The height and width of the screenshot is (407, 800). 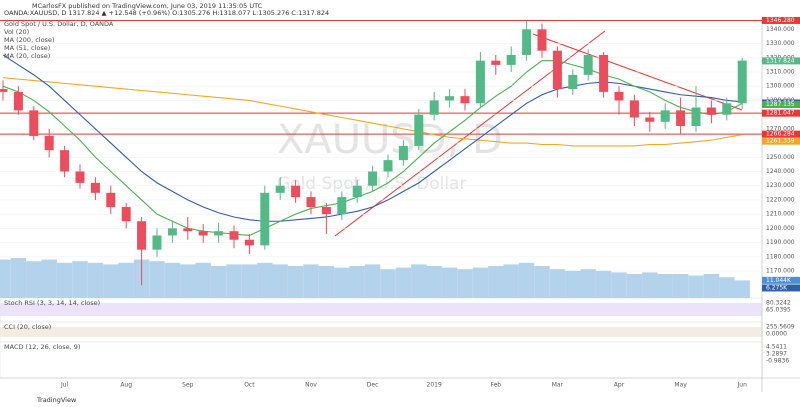 I want to click on level-label: 1281.047, so click(x=780, y=113).